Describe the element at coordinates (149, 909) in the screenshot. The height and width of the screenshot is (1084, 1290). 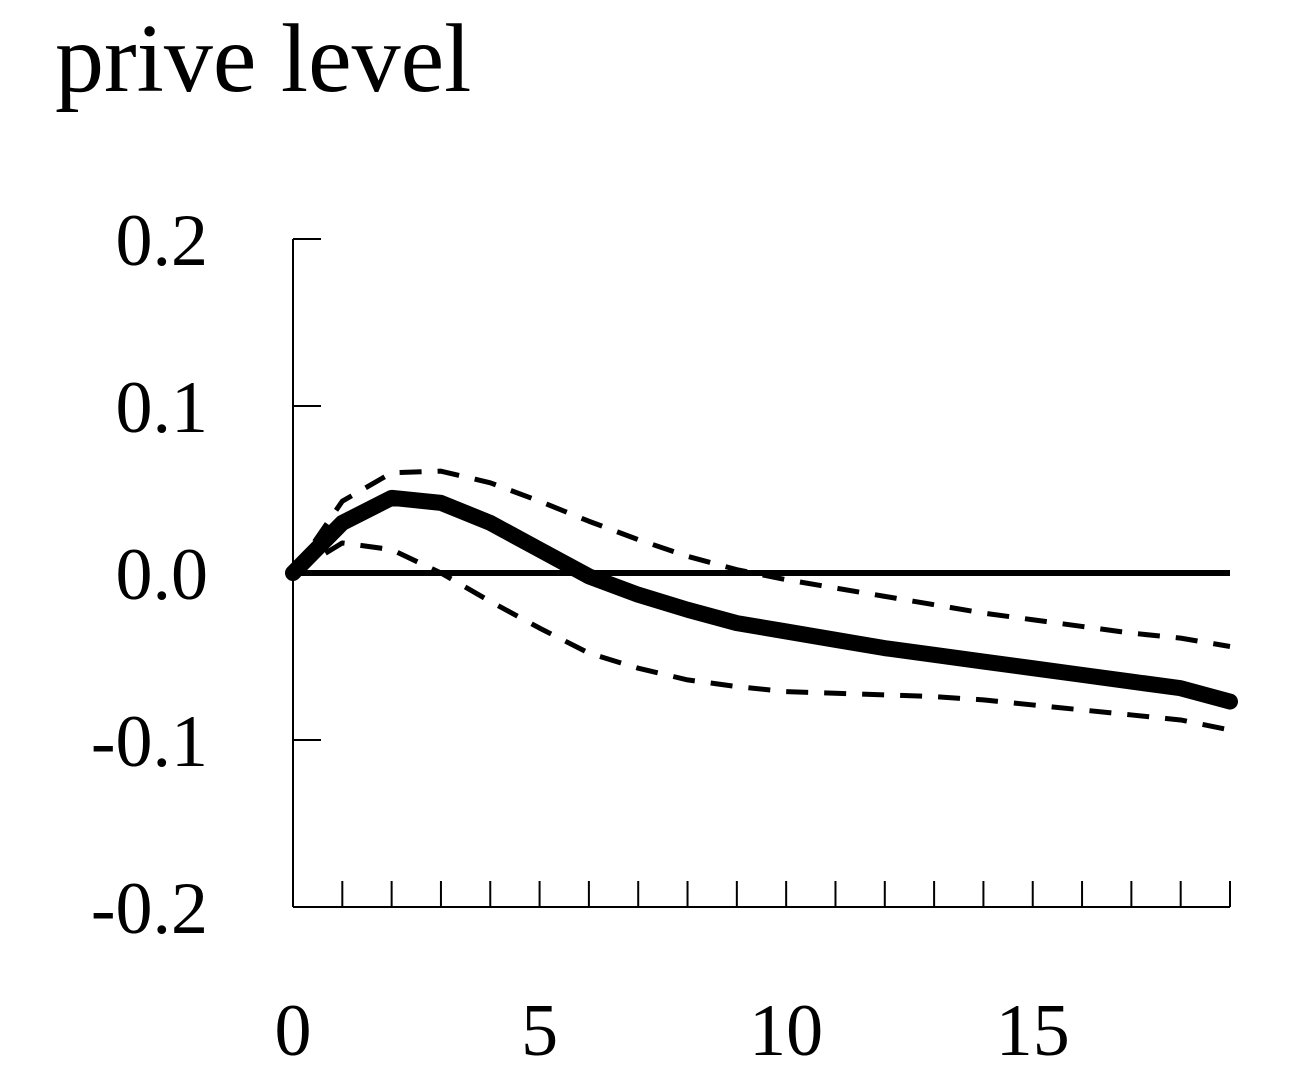
I see `y-tick-label: -0.2` at that location.